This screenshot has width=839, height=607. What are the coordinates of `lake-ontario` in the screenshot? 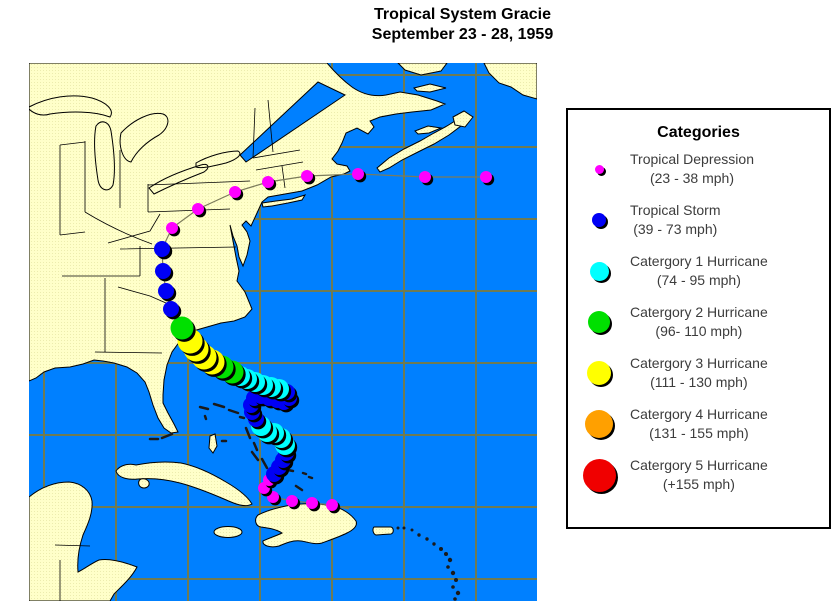 It's located at (218, 159).